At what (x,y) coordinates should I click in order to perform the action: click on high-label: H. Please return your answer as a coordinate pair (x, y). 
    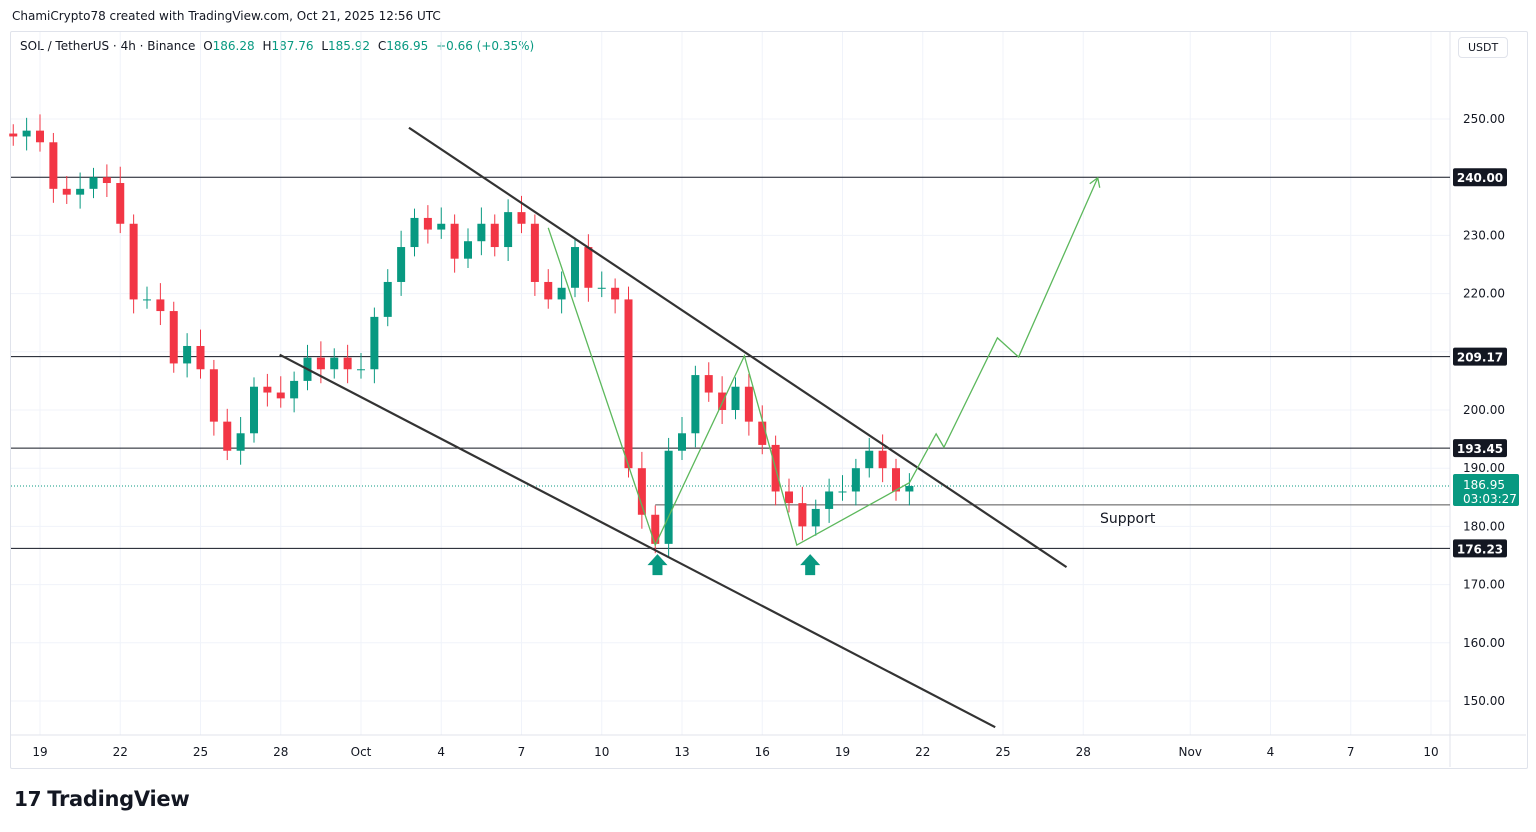
    Looking at the image, I should click on (267, 46).